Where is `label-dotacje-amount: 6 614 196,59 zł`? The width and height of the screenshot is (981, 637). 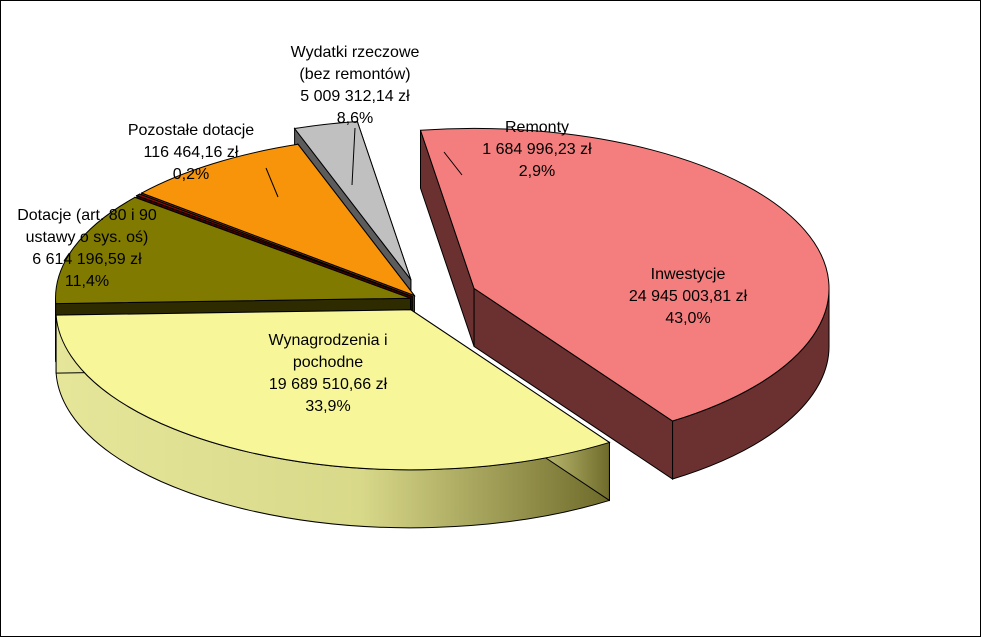 label-dotacje-amount: 6 614 196,59 zł is located at coordinates (87, 259).